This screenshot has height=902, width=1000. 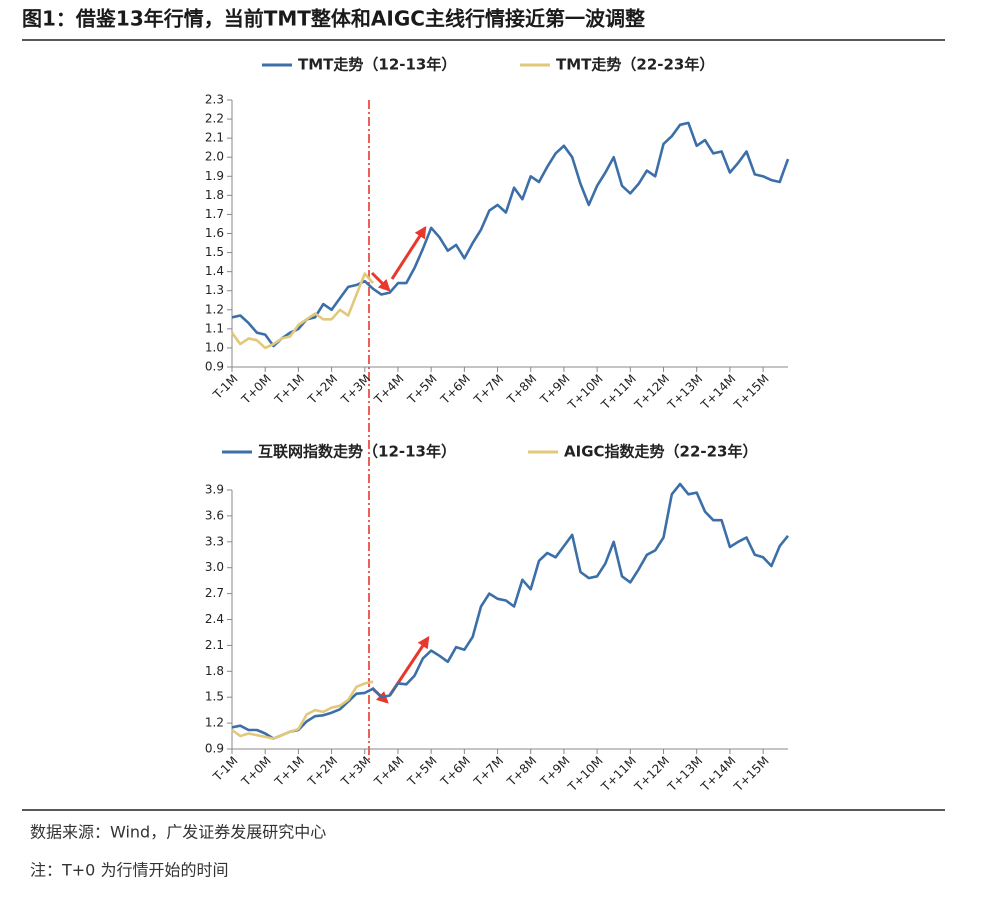 What do you see at coordinates (214, 619) in the screenshot?
I see `y-tick-label: 2.4` at bounding box center [214, 619].